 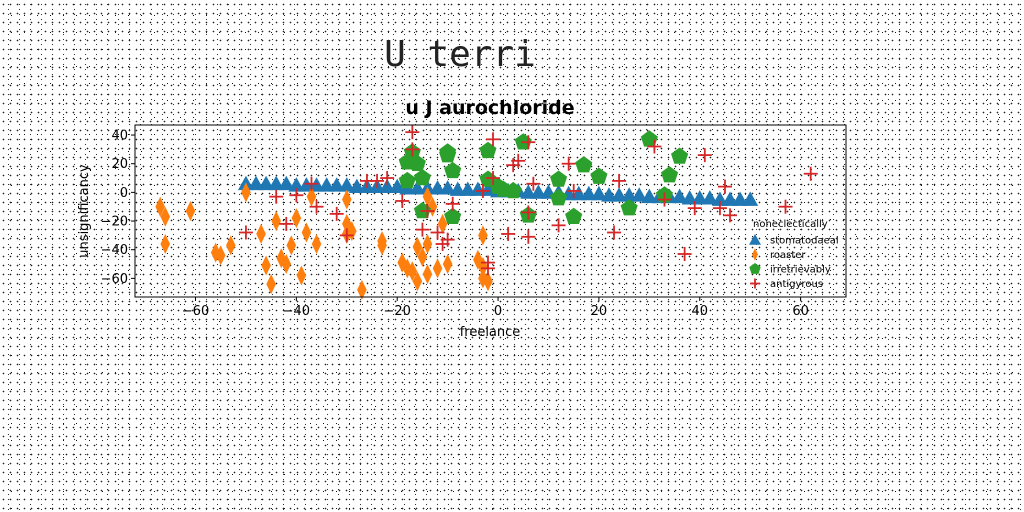 What do you see at coordinates (800, 270) in the screenshot?
I see `legend-label-2: irretrievably` at bounding box center [800, 270].